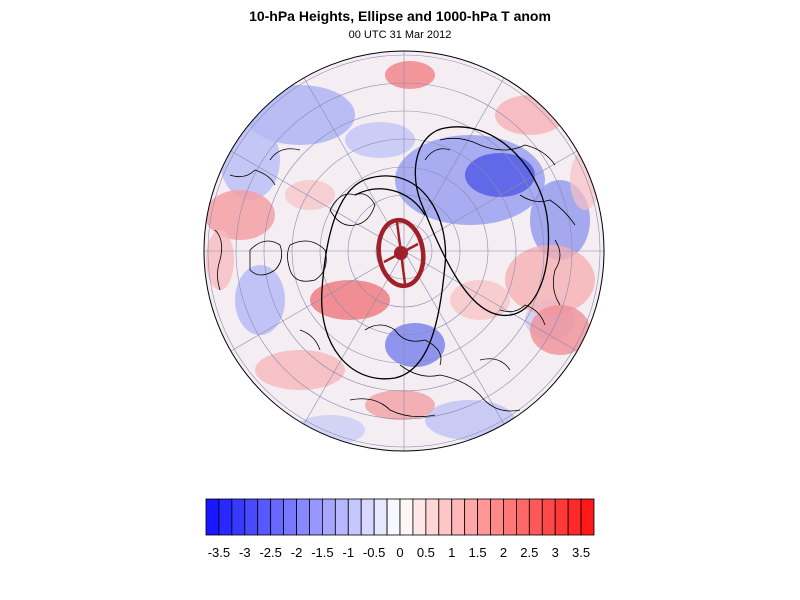  I want to click on figure-subtitle: 00 UTC 31 Mar 2012, so click(400, 35).